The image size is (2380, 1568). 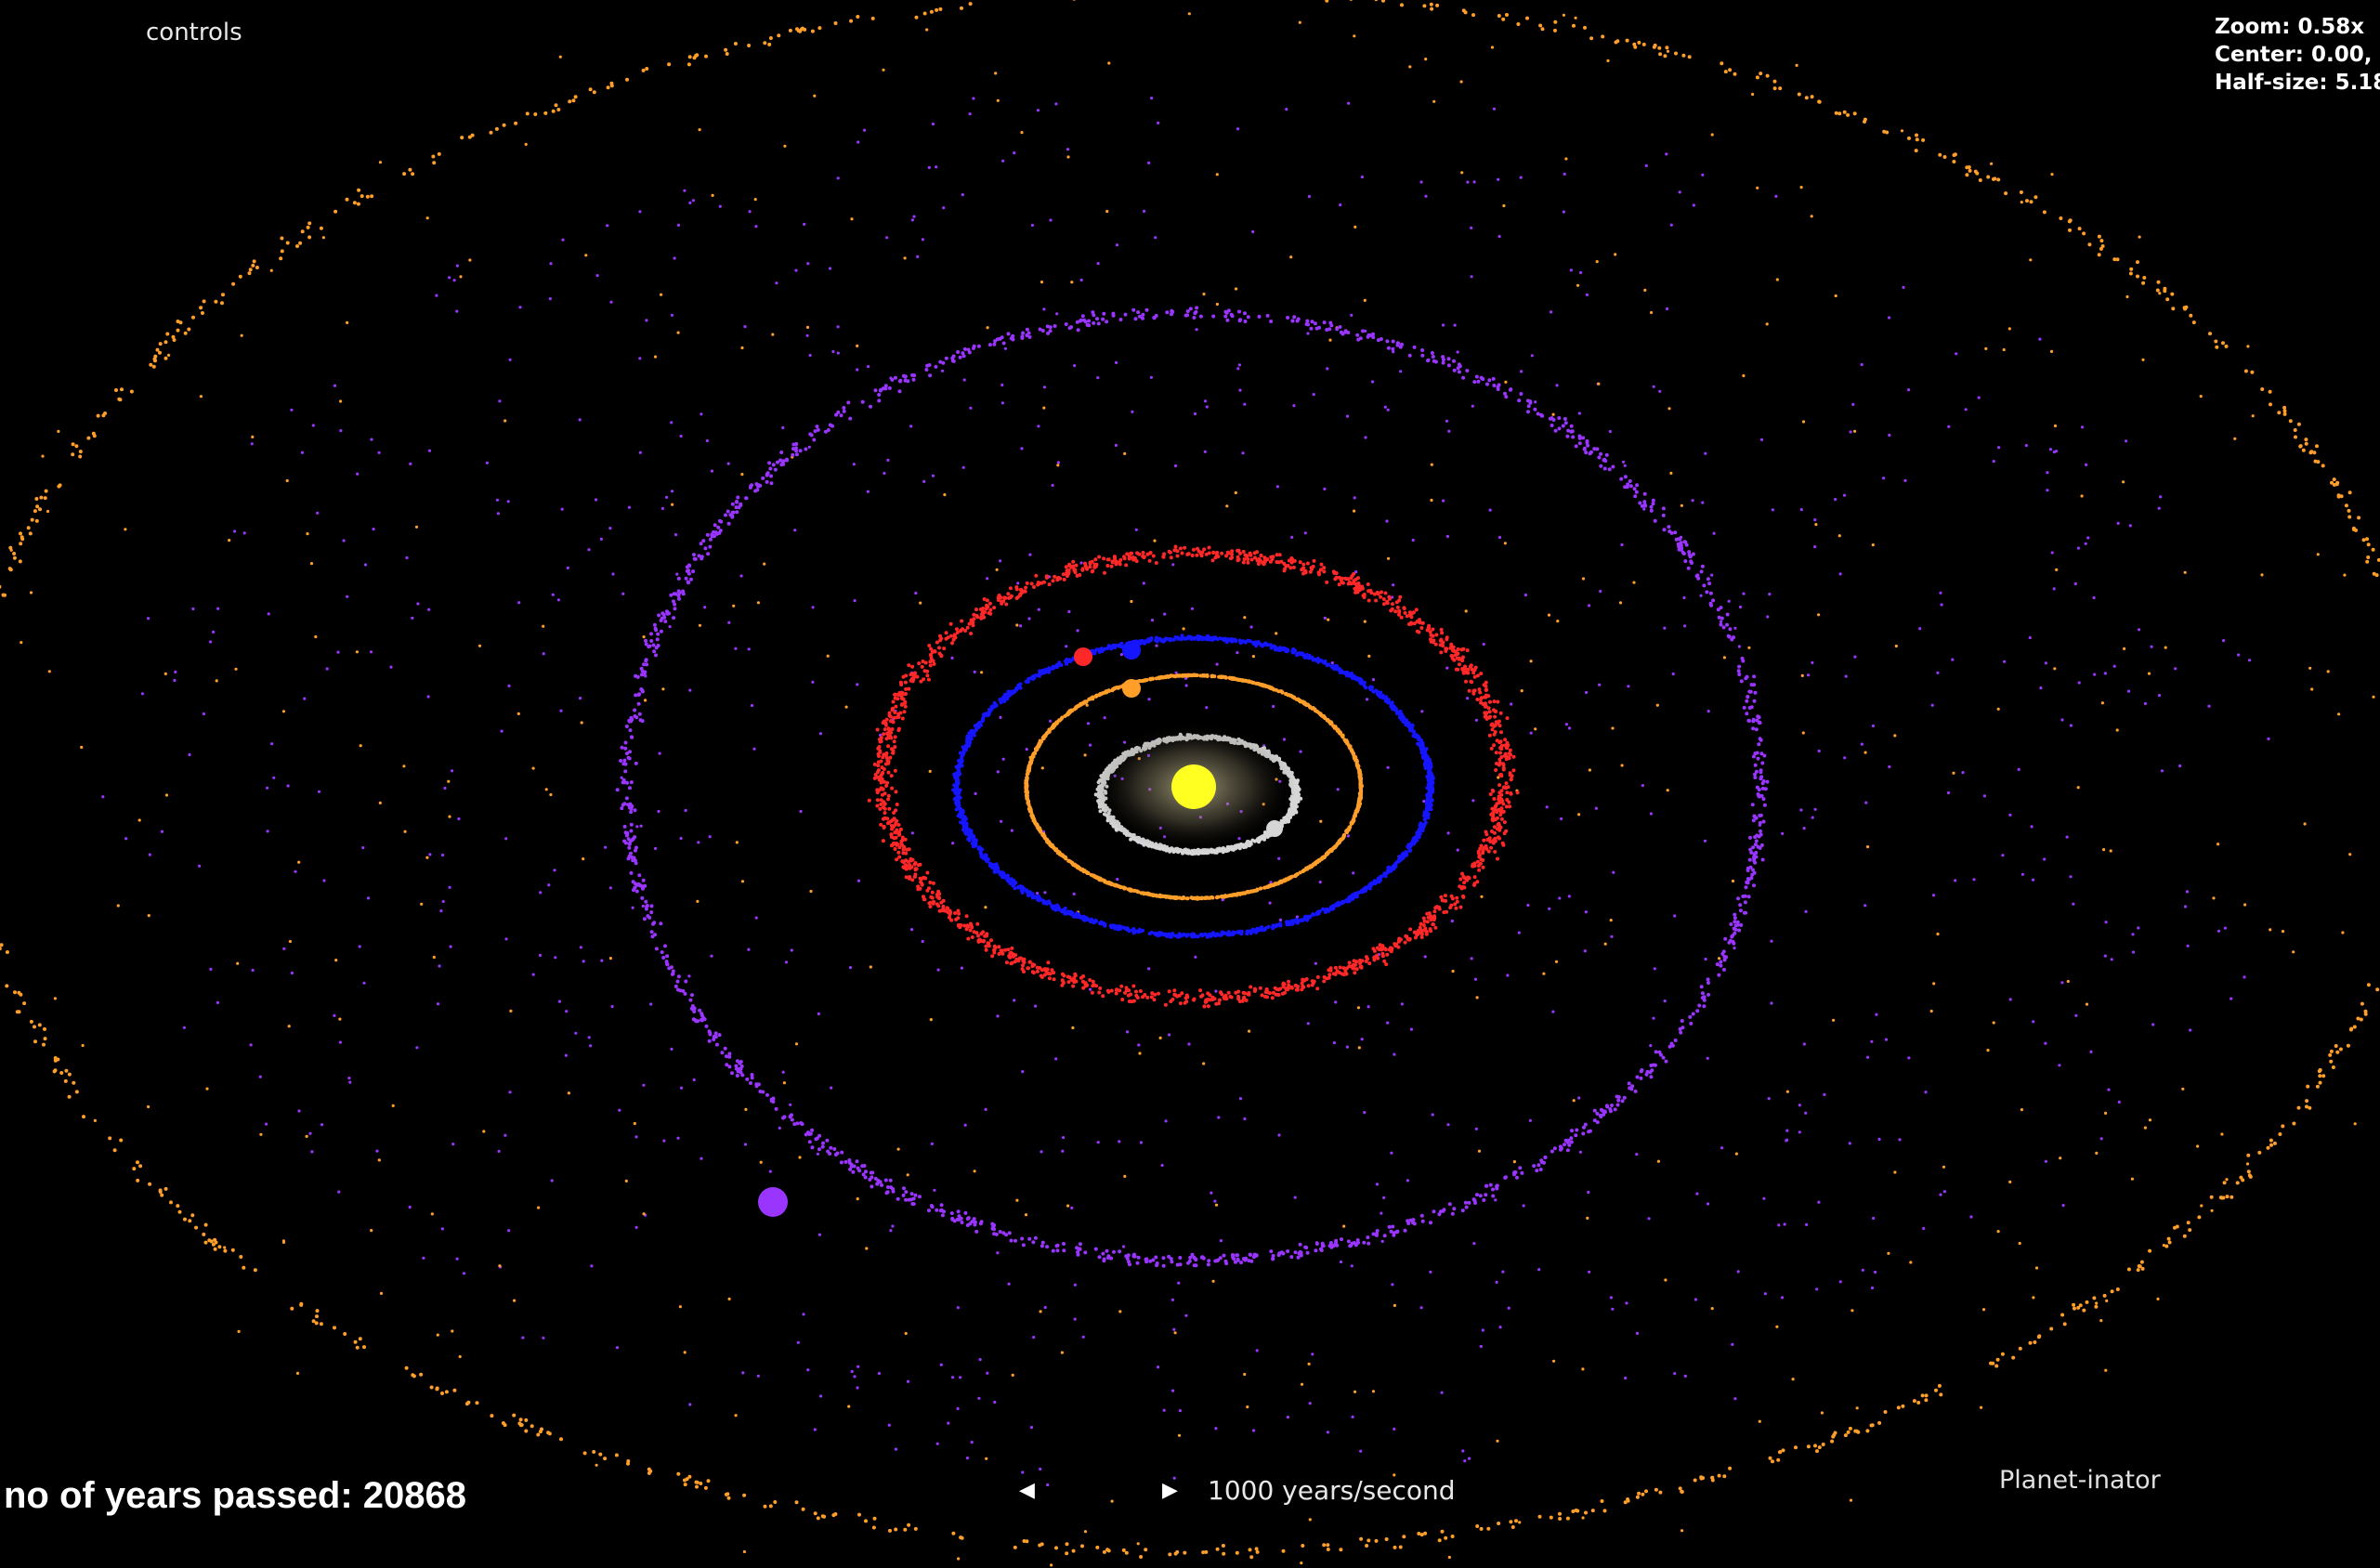 What do you see at coordinates (1083, 656) in the screenshot?
I see `planet-mars` at bounding box center [1083, 656].